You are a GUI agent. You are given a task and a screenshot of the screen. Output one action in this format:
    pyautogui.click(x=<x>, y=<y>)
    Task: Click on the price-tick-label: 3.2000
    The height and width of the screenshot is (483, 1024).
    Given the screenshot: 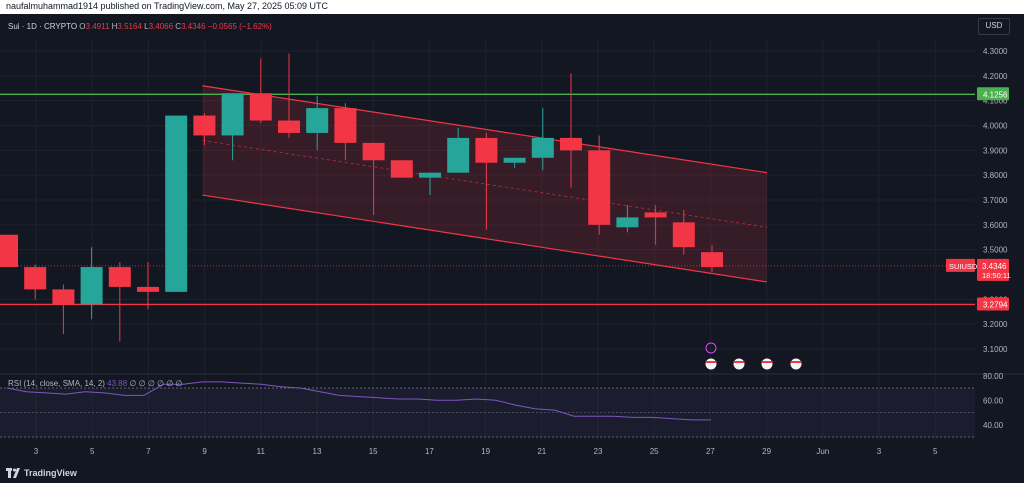 What is the action you would take?
    pyautogui.click(x=995, y=324)
    